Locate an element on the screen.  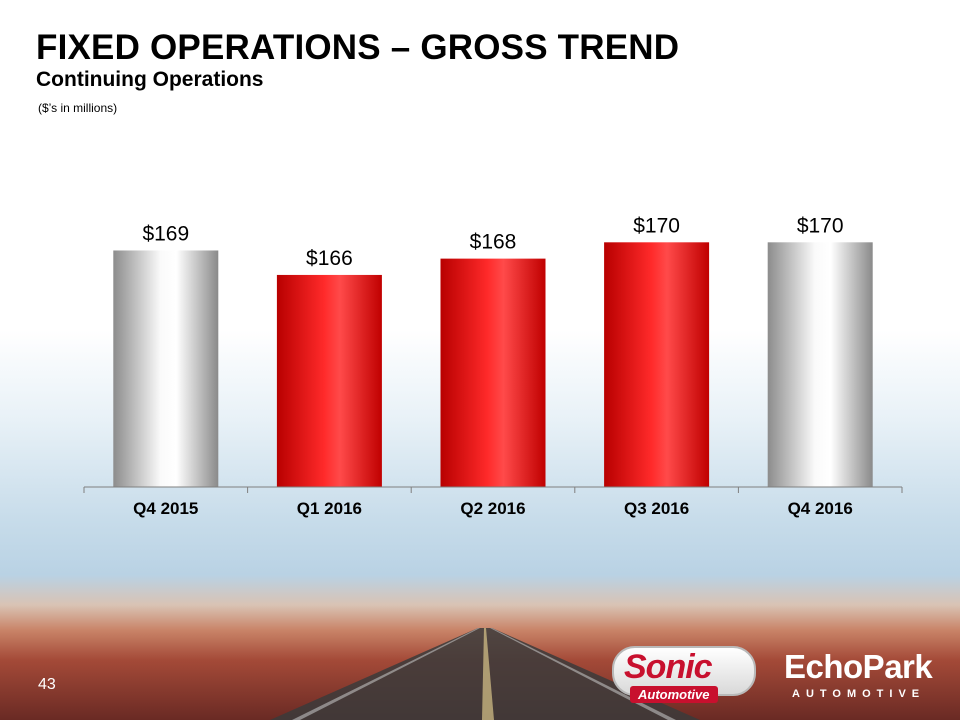
data-label: $168 is located at coordinates (493, 242).